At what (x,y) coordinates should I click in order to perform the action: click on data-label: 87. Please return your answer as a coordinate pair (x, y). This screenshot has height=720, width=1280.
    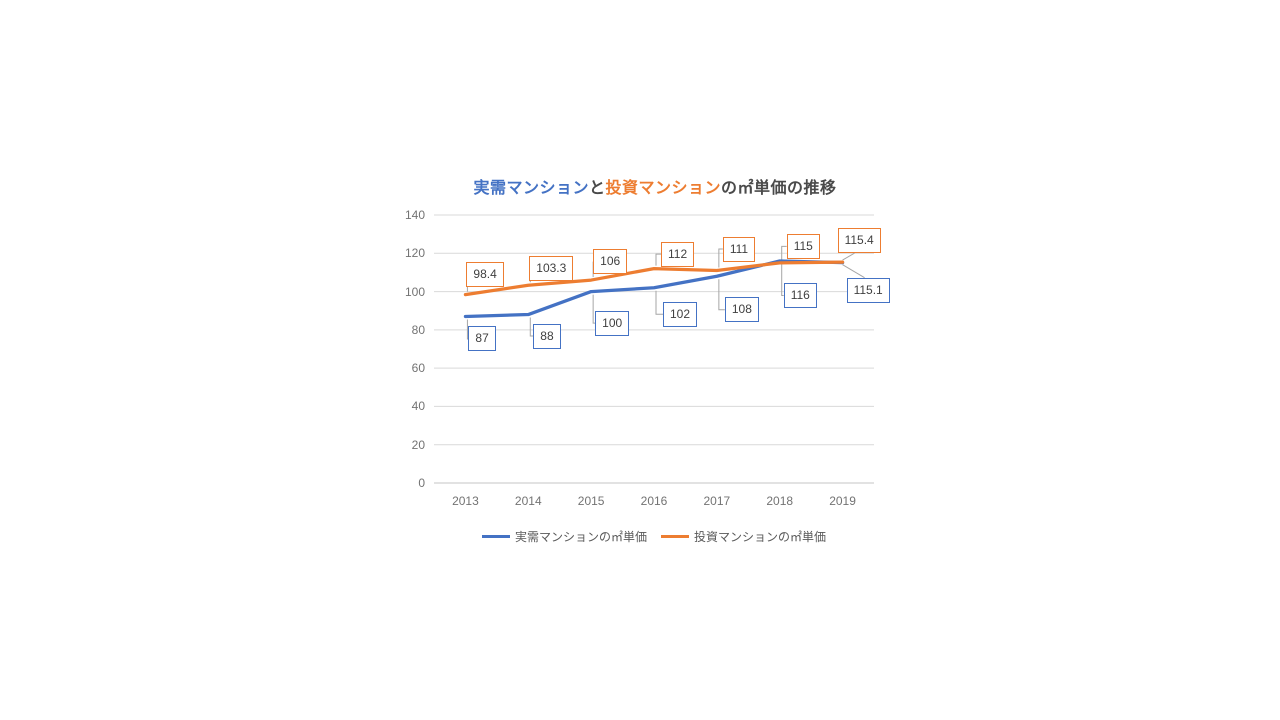
    Looking at the image, I should click on (482, 339).